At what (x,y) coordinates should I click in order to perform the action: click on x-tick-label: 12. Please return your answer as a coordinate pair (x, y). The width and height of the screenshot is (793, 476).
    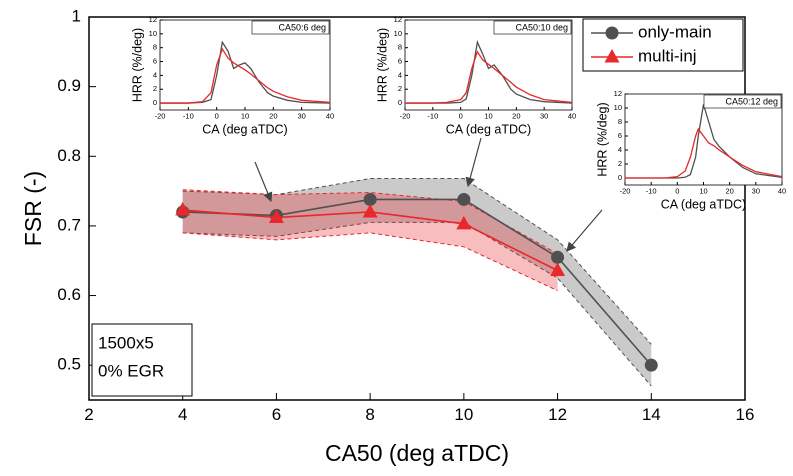
    Looking at the image, I should click on (557, 414).